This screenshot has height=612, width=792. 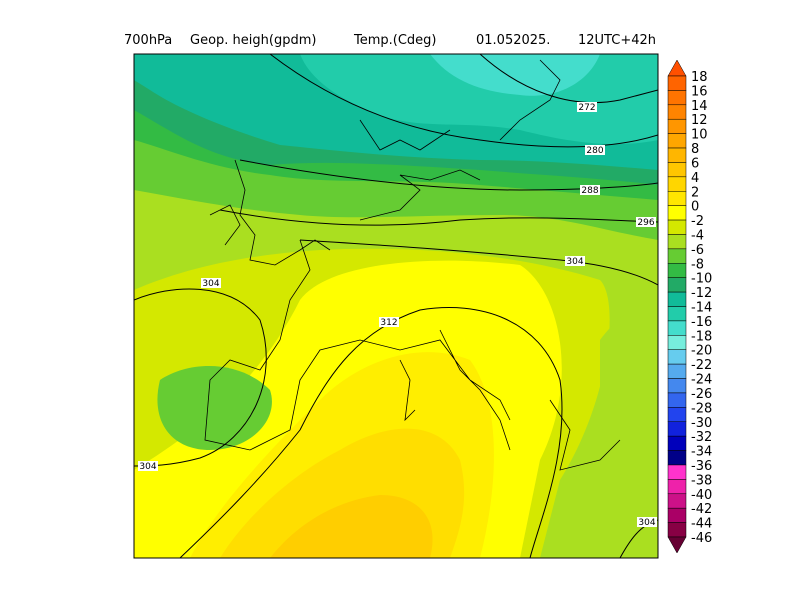 What do you see at coordinates (701, 524) in the screenshot?
I see `colorbar-label: -44` at bounding box center [701, 524].